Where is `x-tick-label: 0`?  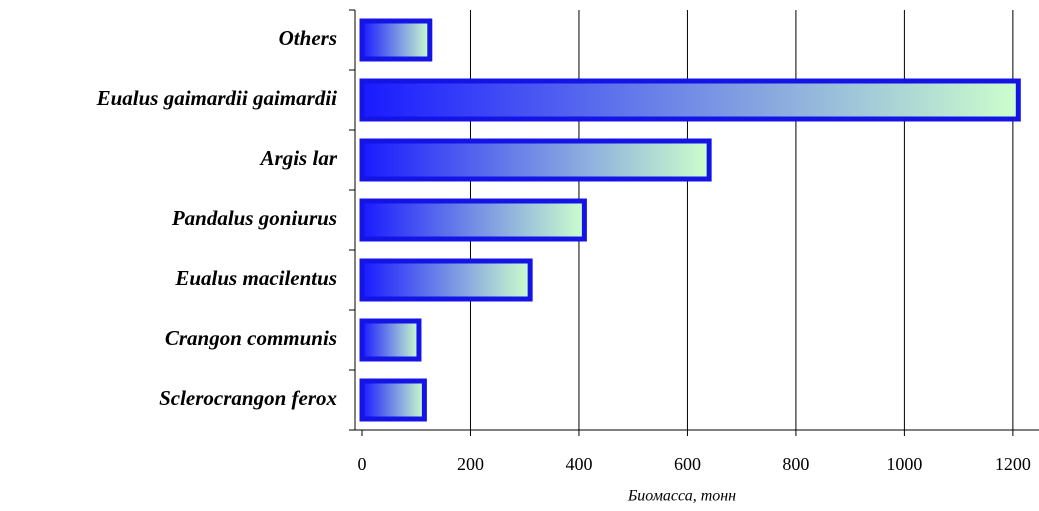
x-tick-label: 0 is located at coordinates (362, 464).